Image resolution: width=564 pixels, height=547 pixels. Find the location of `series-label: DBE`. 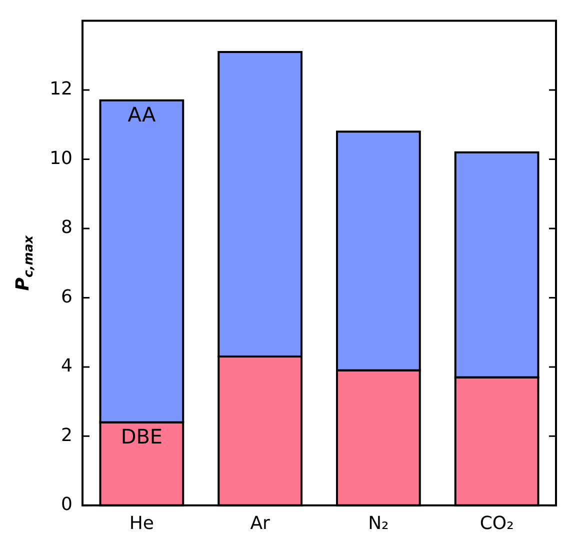

series-label: DBE is located at coordinates (141, 436).